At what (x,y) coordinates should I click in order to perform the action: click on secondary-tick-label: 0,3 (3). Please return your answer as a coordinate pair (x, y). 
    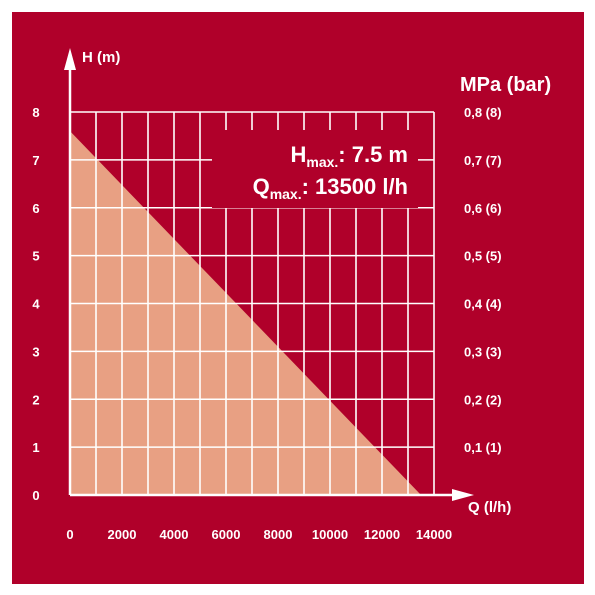
    Looking at the image, I should click on (483, 351).